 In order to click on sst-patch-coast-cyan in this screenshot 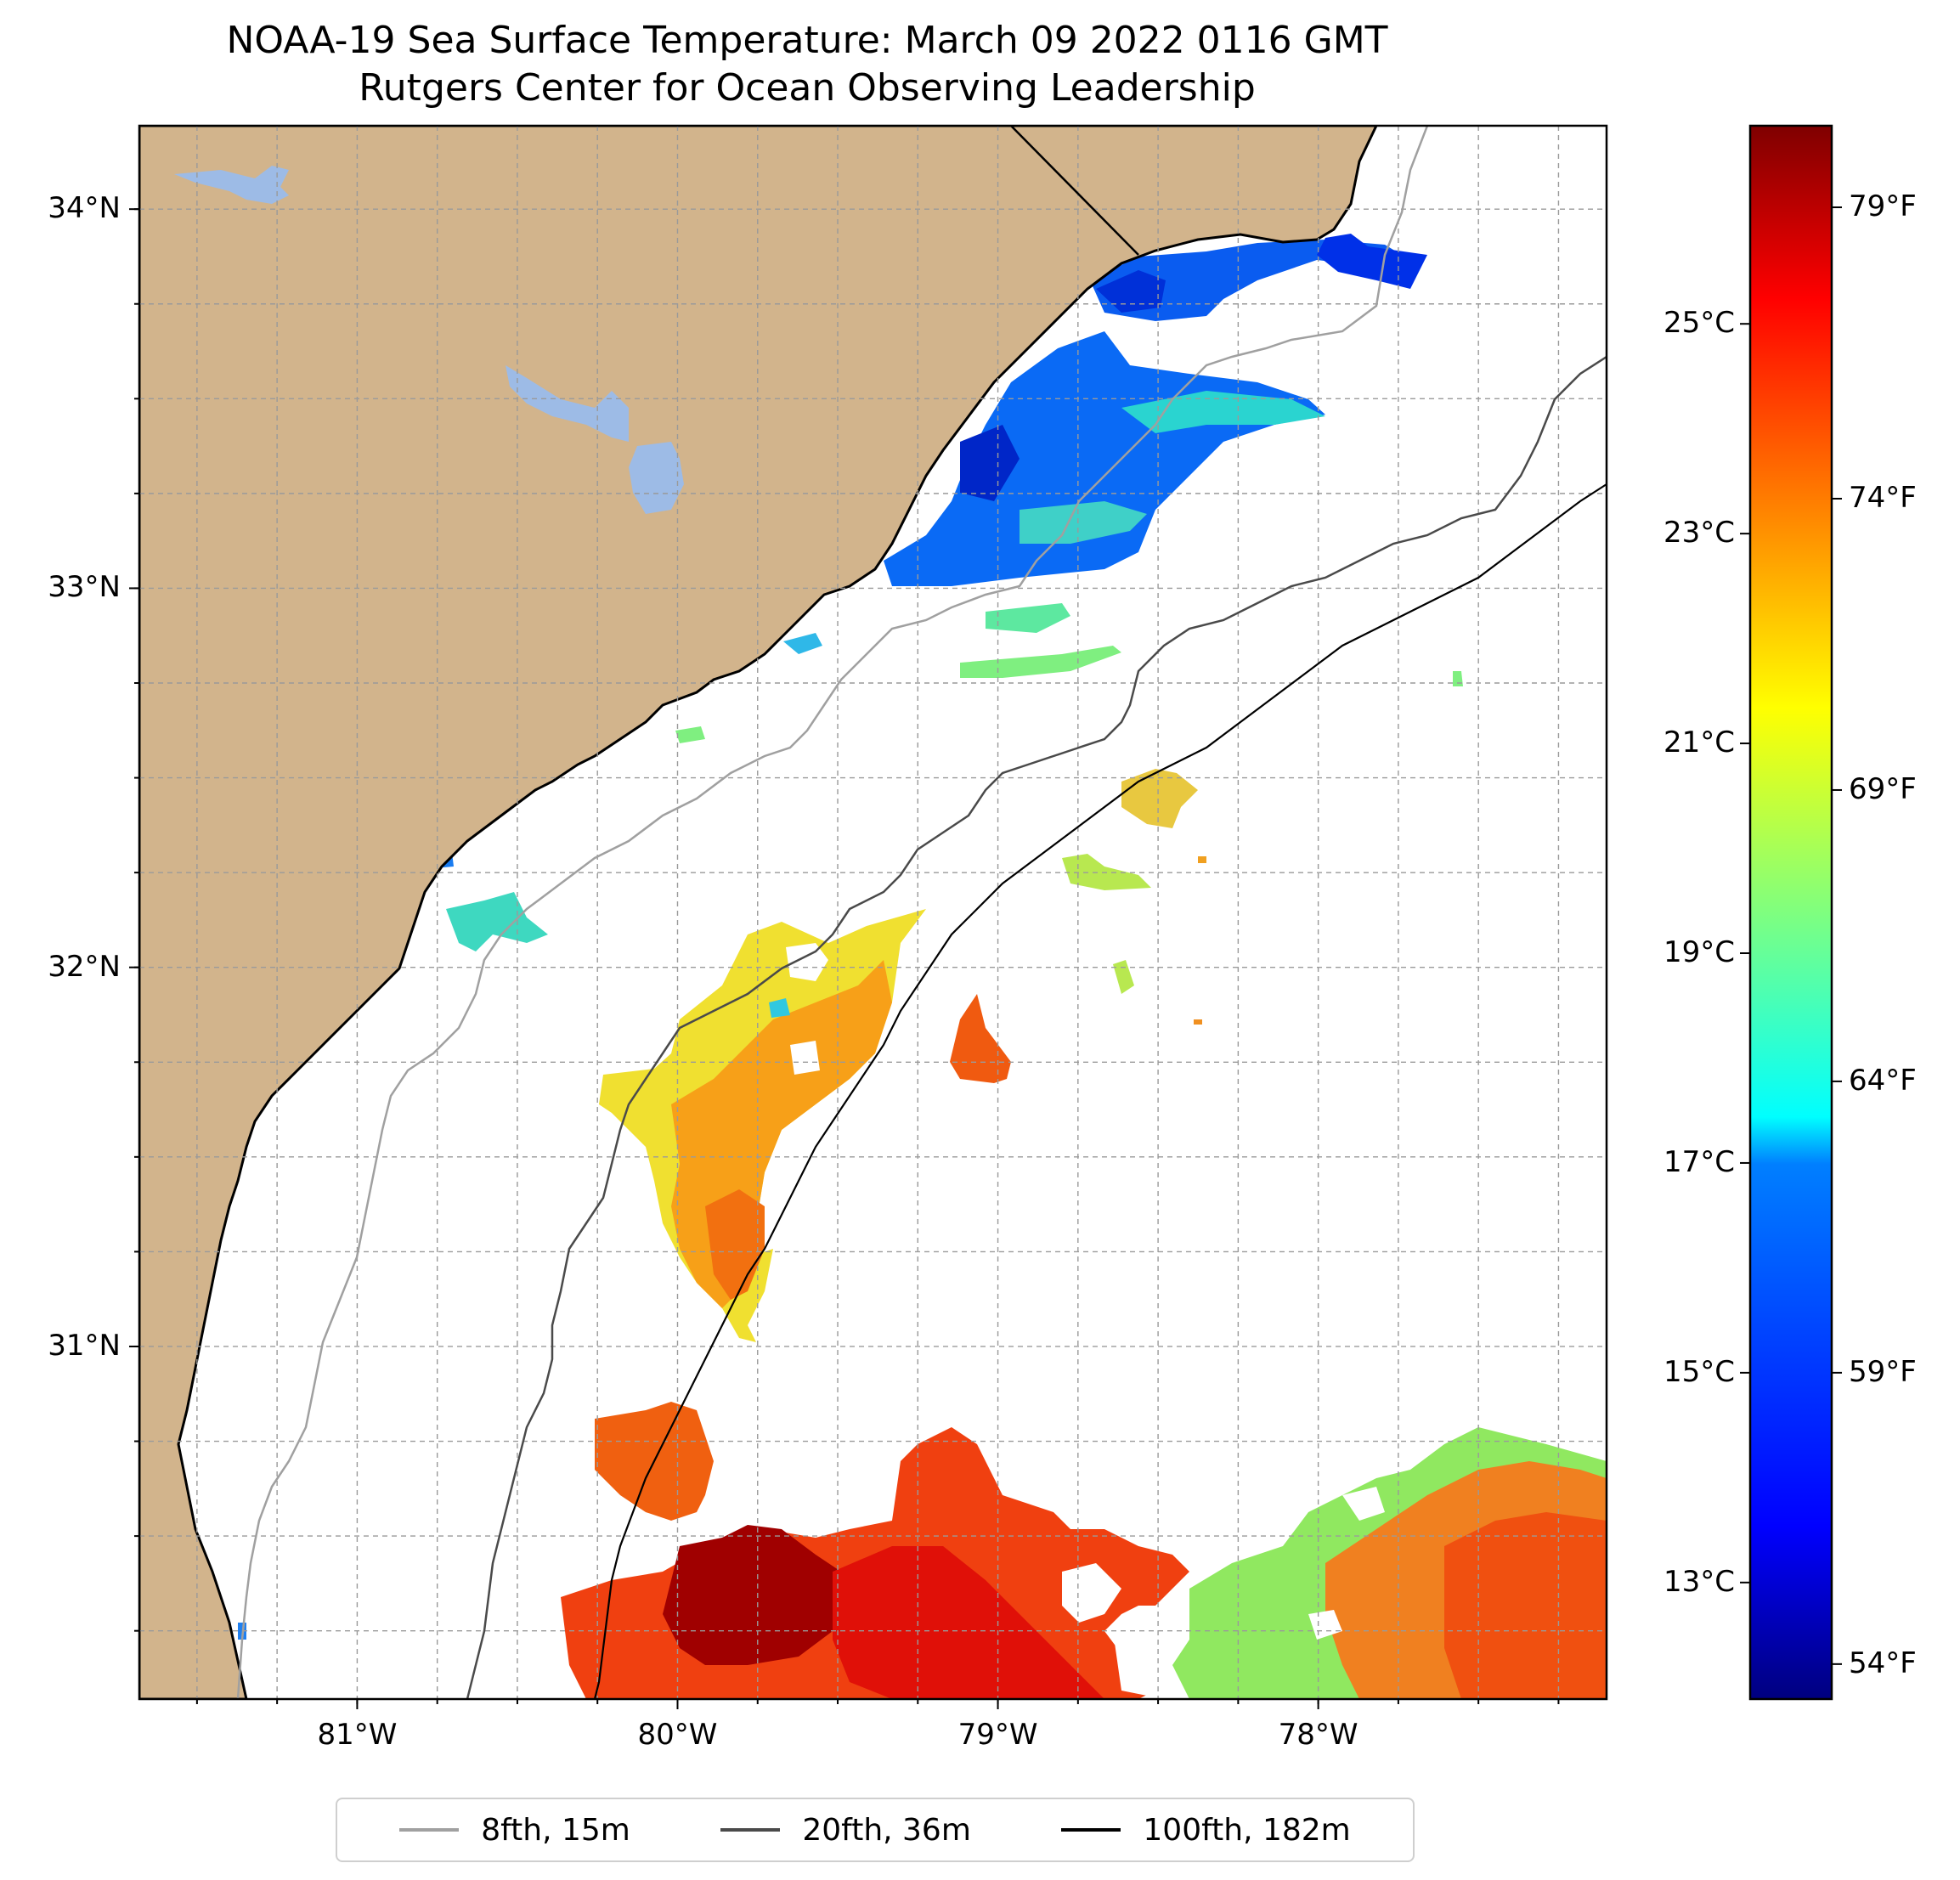, I will do `click(497, 922)`.